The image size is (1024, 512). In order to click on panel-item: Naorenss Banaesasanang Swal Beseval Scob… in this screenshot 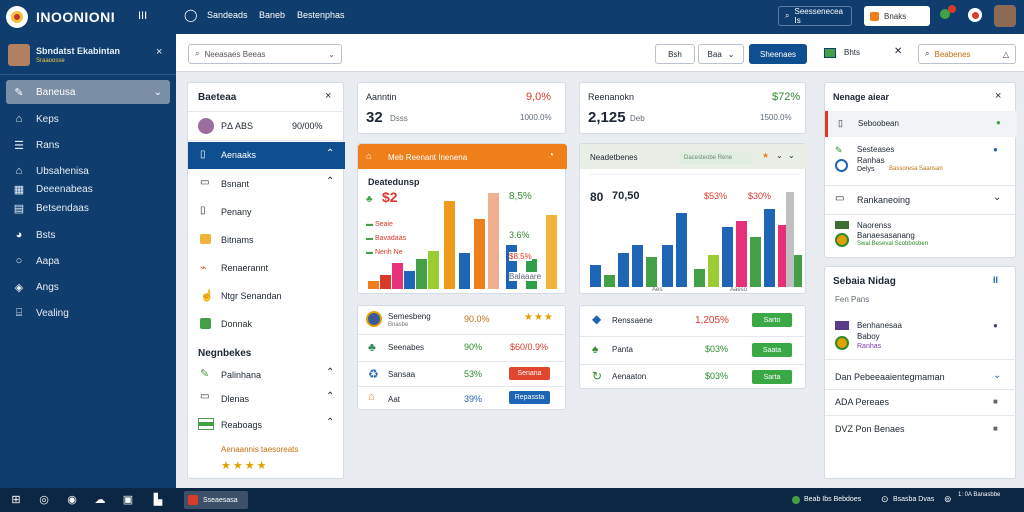, I will do `click(921, 235)`.